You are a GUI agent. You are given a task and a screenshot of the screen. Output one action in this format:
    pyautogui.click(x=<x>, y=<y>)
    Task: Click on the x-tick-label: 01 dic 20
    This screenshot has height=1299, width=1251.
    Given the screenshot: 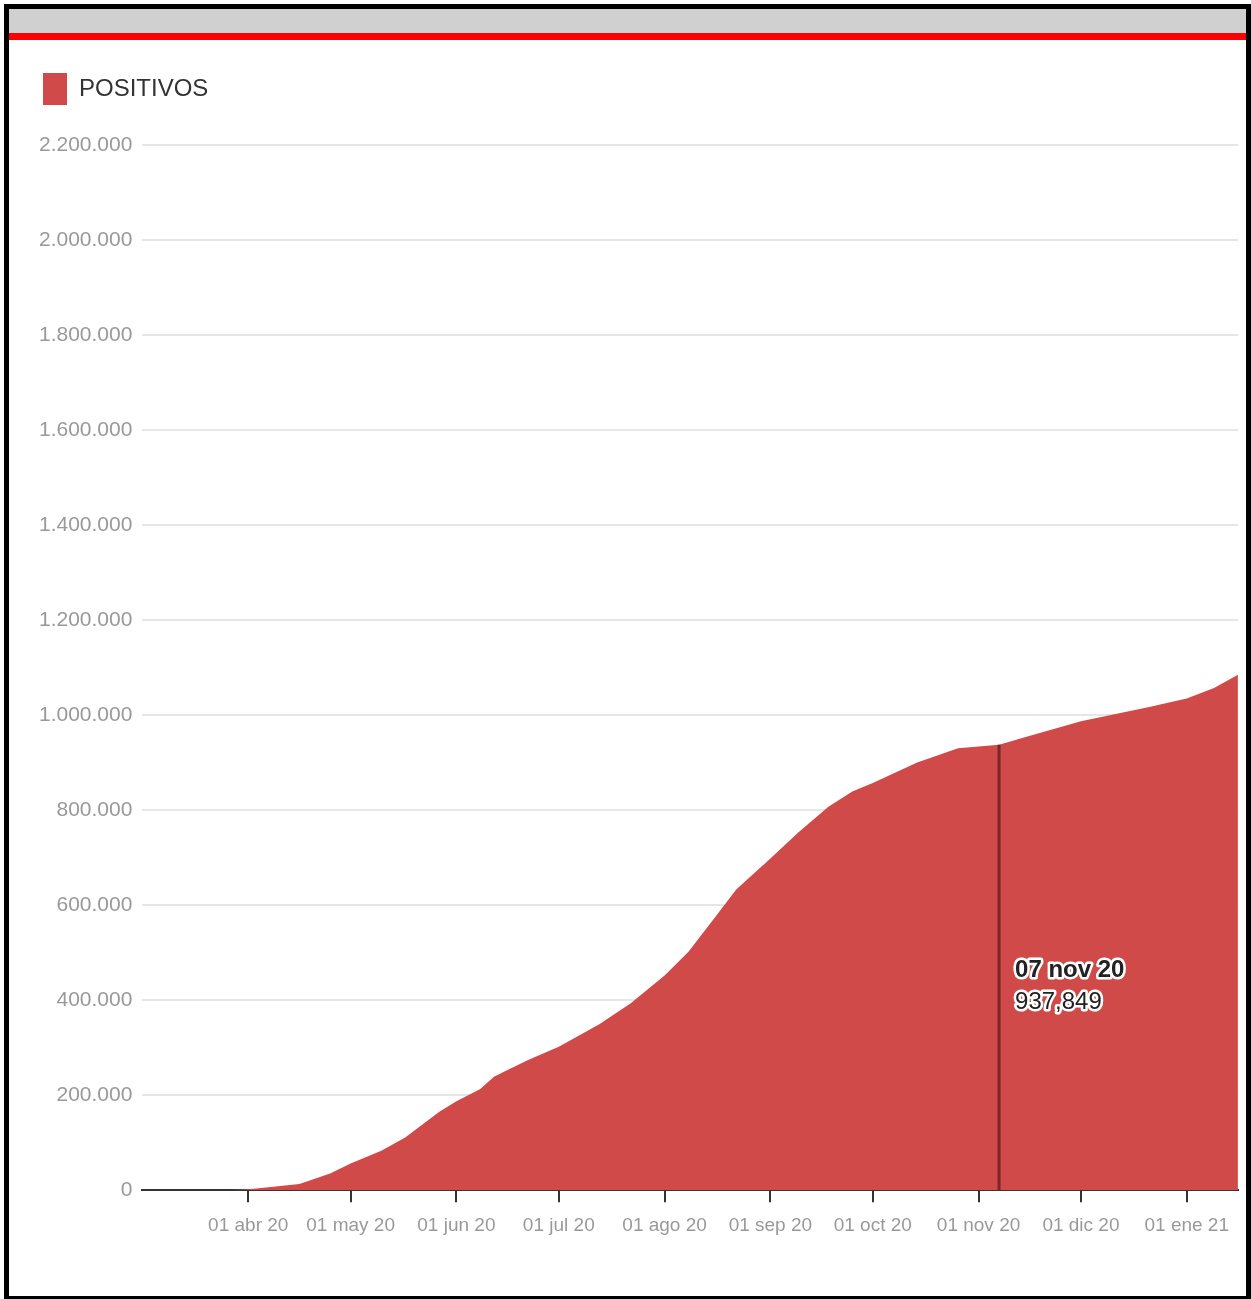 What is the action you would take?
    pyautogui.click(x=1081, y=1224)
    